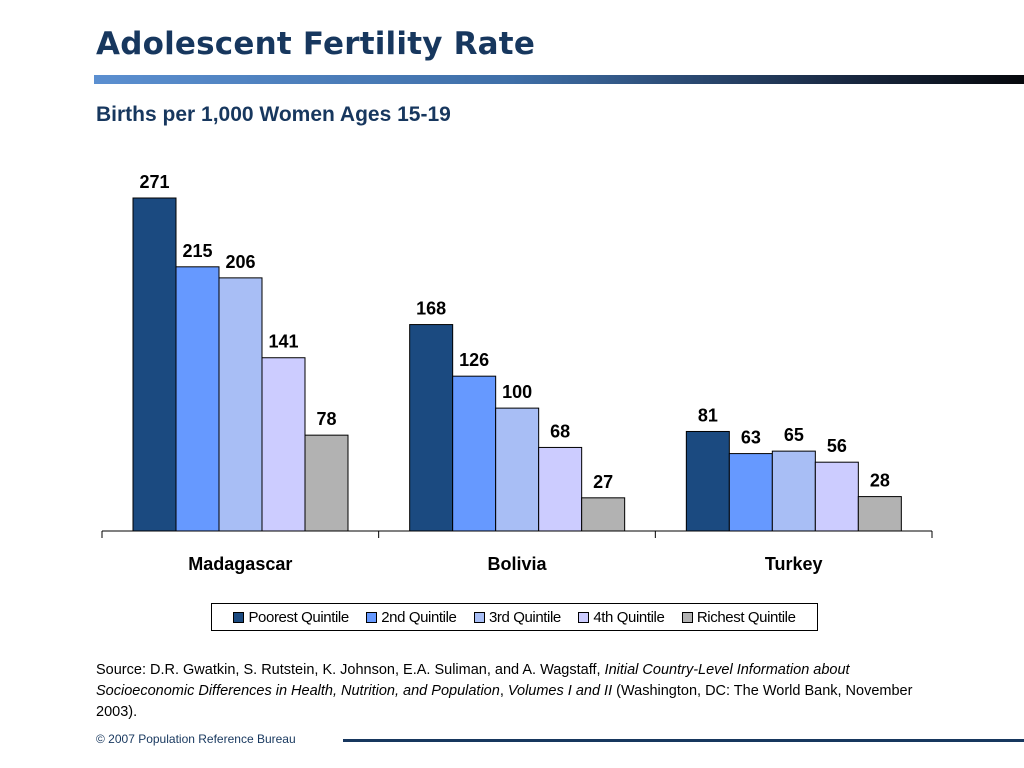 This screenshot has width=1024, height=768. I want to click on legend-item-3rd-quintile: 3rd Quintile, so click(517, 617).